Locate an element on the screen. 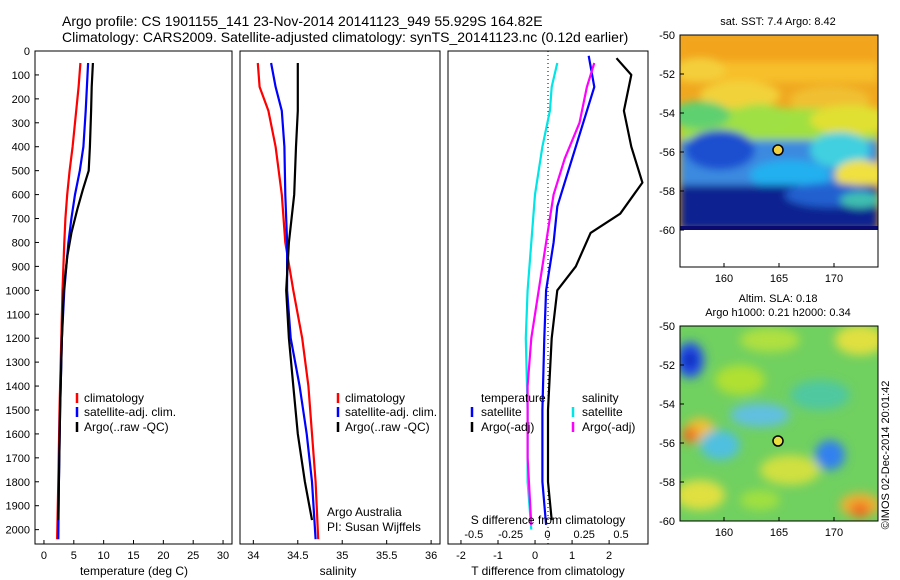  y-tick-label: 2000 is located at coordinates (18, 531).